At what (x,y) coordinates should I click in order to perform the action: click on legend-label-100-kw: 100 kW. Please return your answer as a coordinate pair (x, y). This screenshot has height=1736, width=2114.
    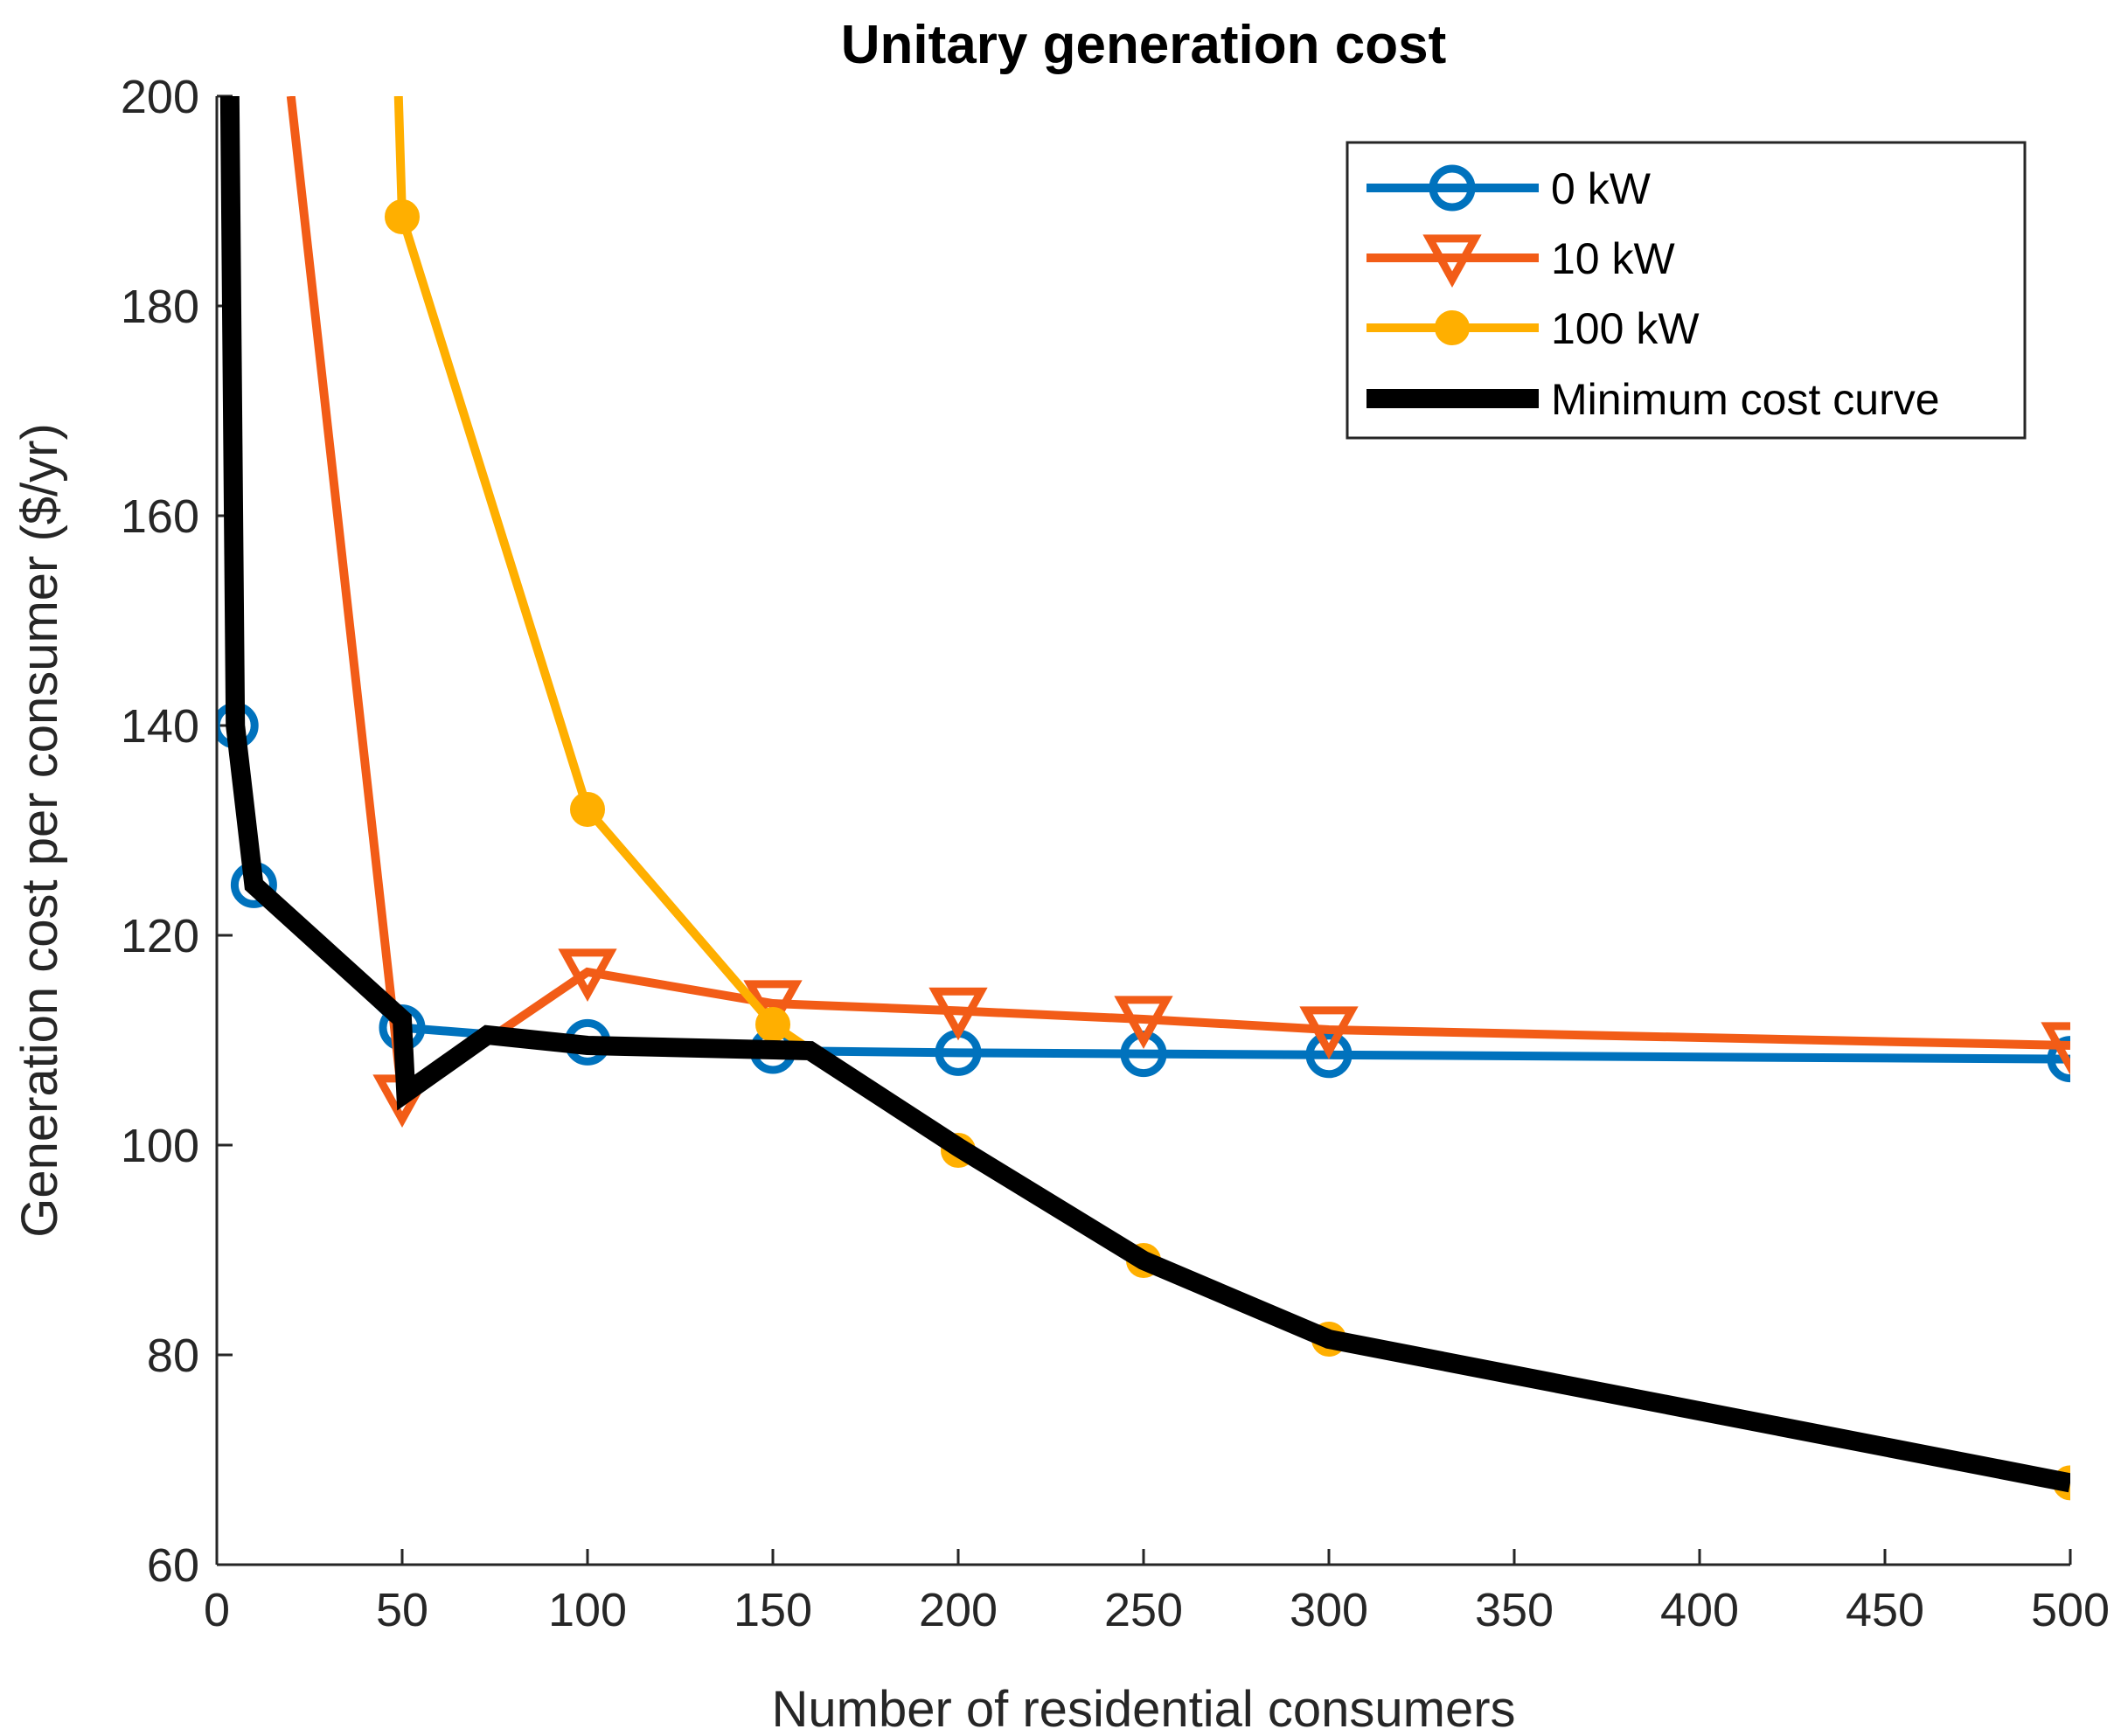
    Looking at the image, I should click on (1625, 328).